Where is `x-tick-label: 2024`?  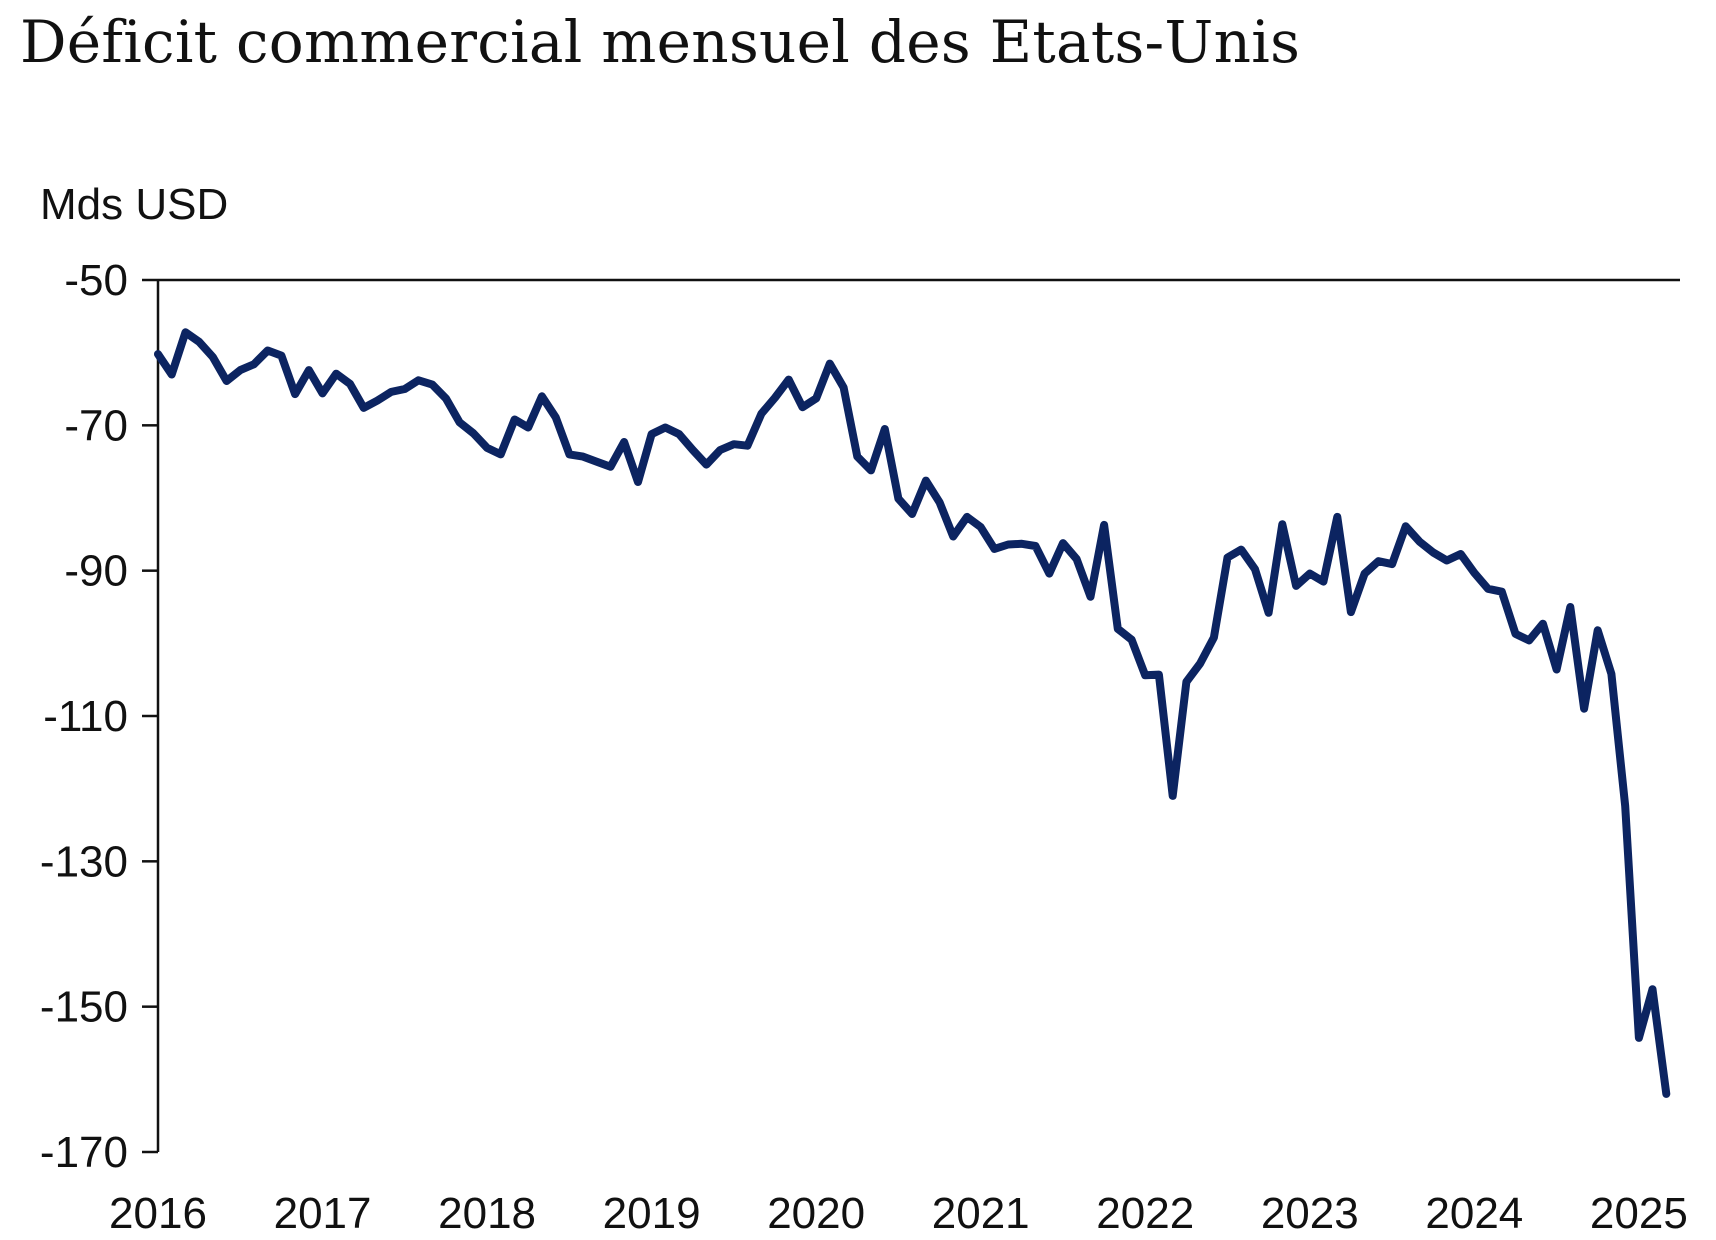
x-tick-label: 2024 is located at coordinates (1474, 1213).